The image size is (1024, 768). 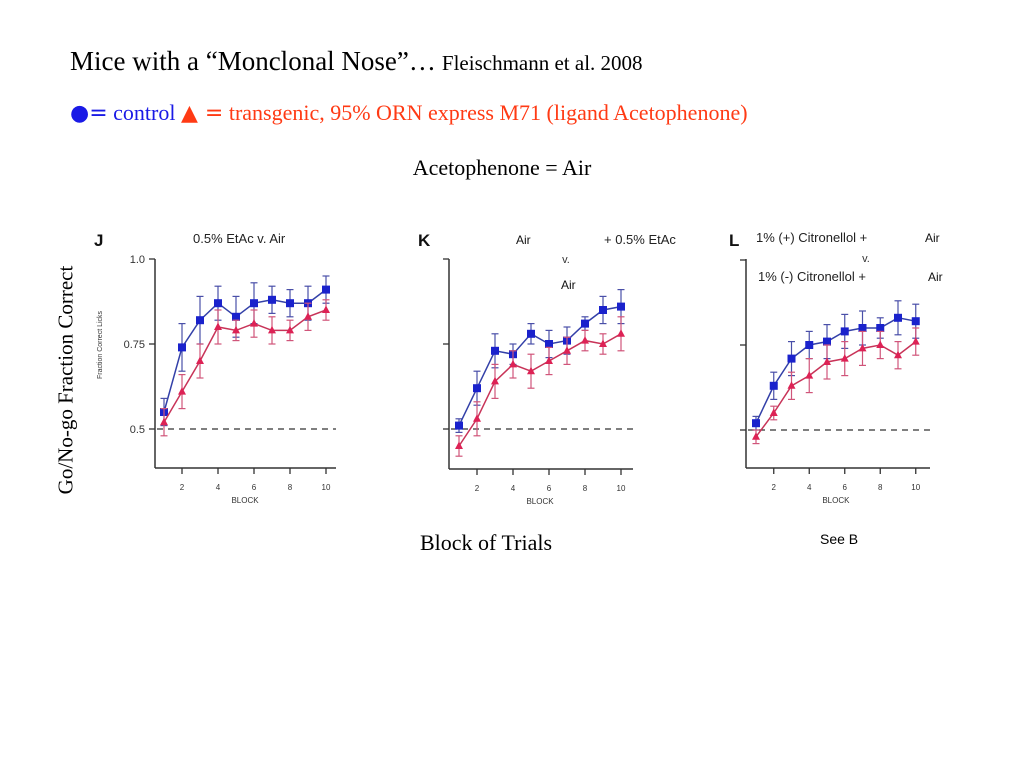 I want to click on legend-control-label: control, so click(x=144, y=112).